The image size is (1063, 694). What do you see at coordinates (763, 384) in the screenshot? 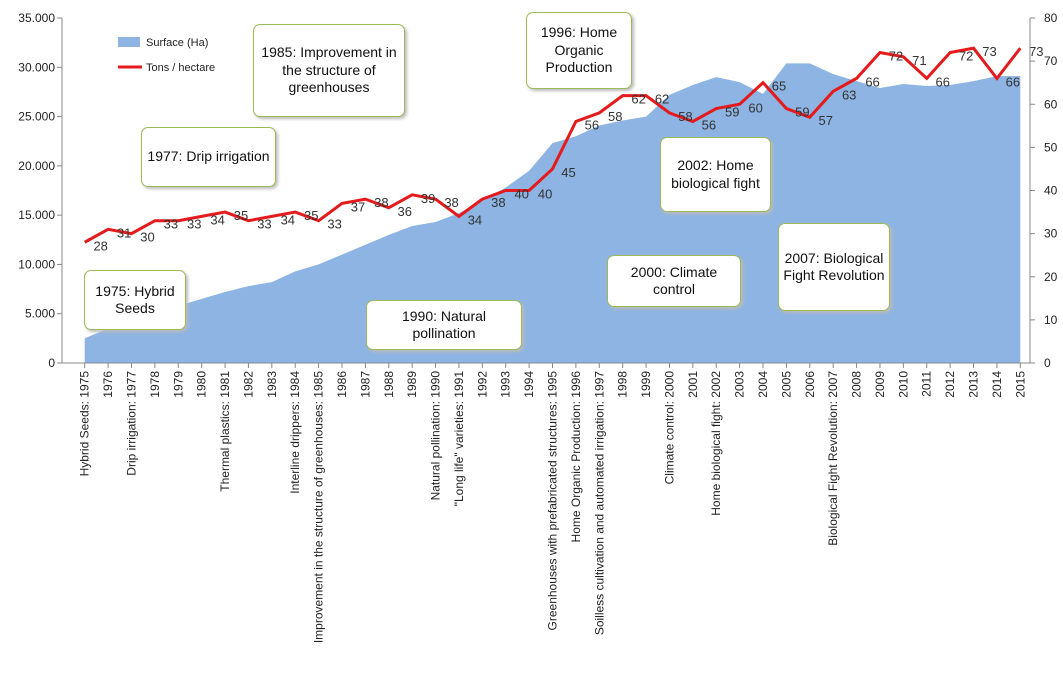
I see `x-tick-label: 2004` at bounding box center [763, 384].